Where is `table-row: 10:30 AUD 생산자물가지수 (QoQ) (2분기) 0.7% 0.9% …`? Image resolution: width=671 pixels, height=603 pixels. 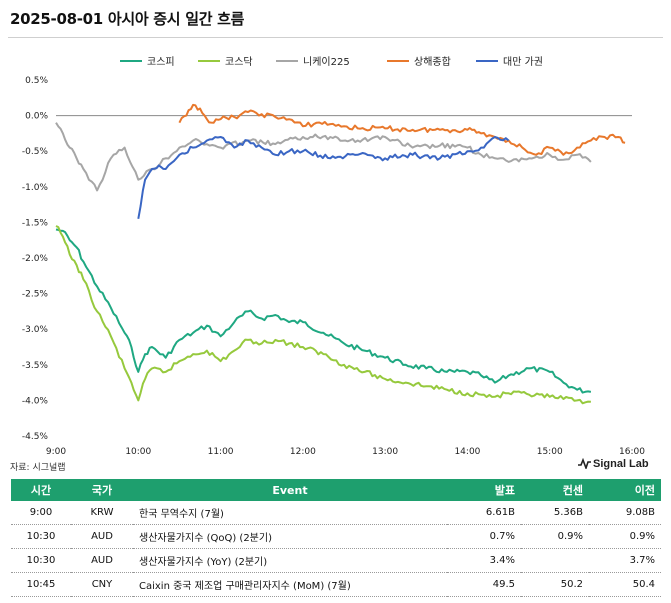
table-row: 10:30 AUD 생산자물가지수 (QoQ) (2분기) 0.7% 0.9% … is located at coordinates (336, 536).